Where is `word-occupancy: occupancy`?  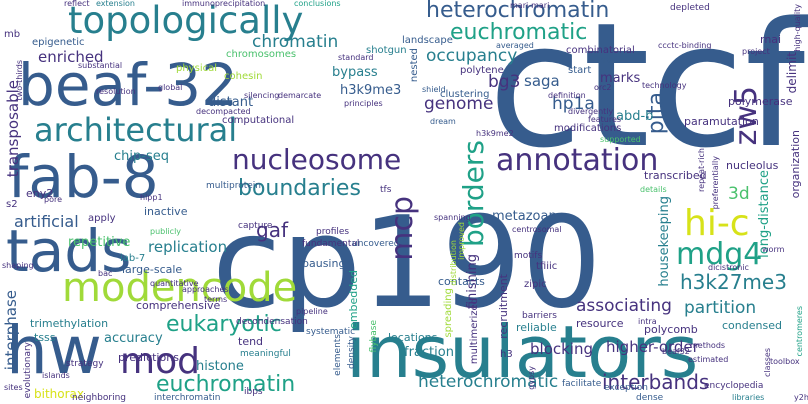
word-occupancy: occupancy is located at coordinates (472, 56).